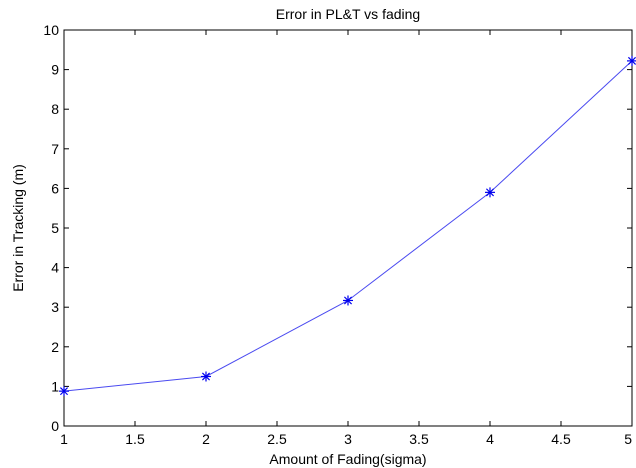 The height and width of the screenshot is (468, 636). Describe the element at coordinates (55, 149) in the screenshot. I see `y-tick-label: 7` at that location.